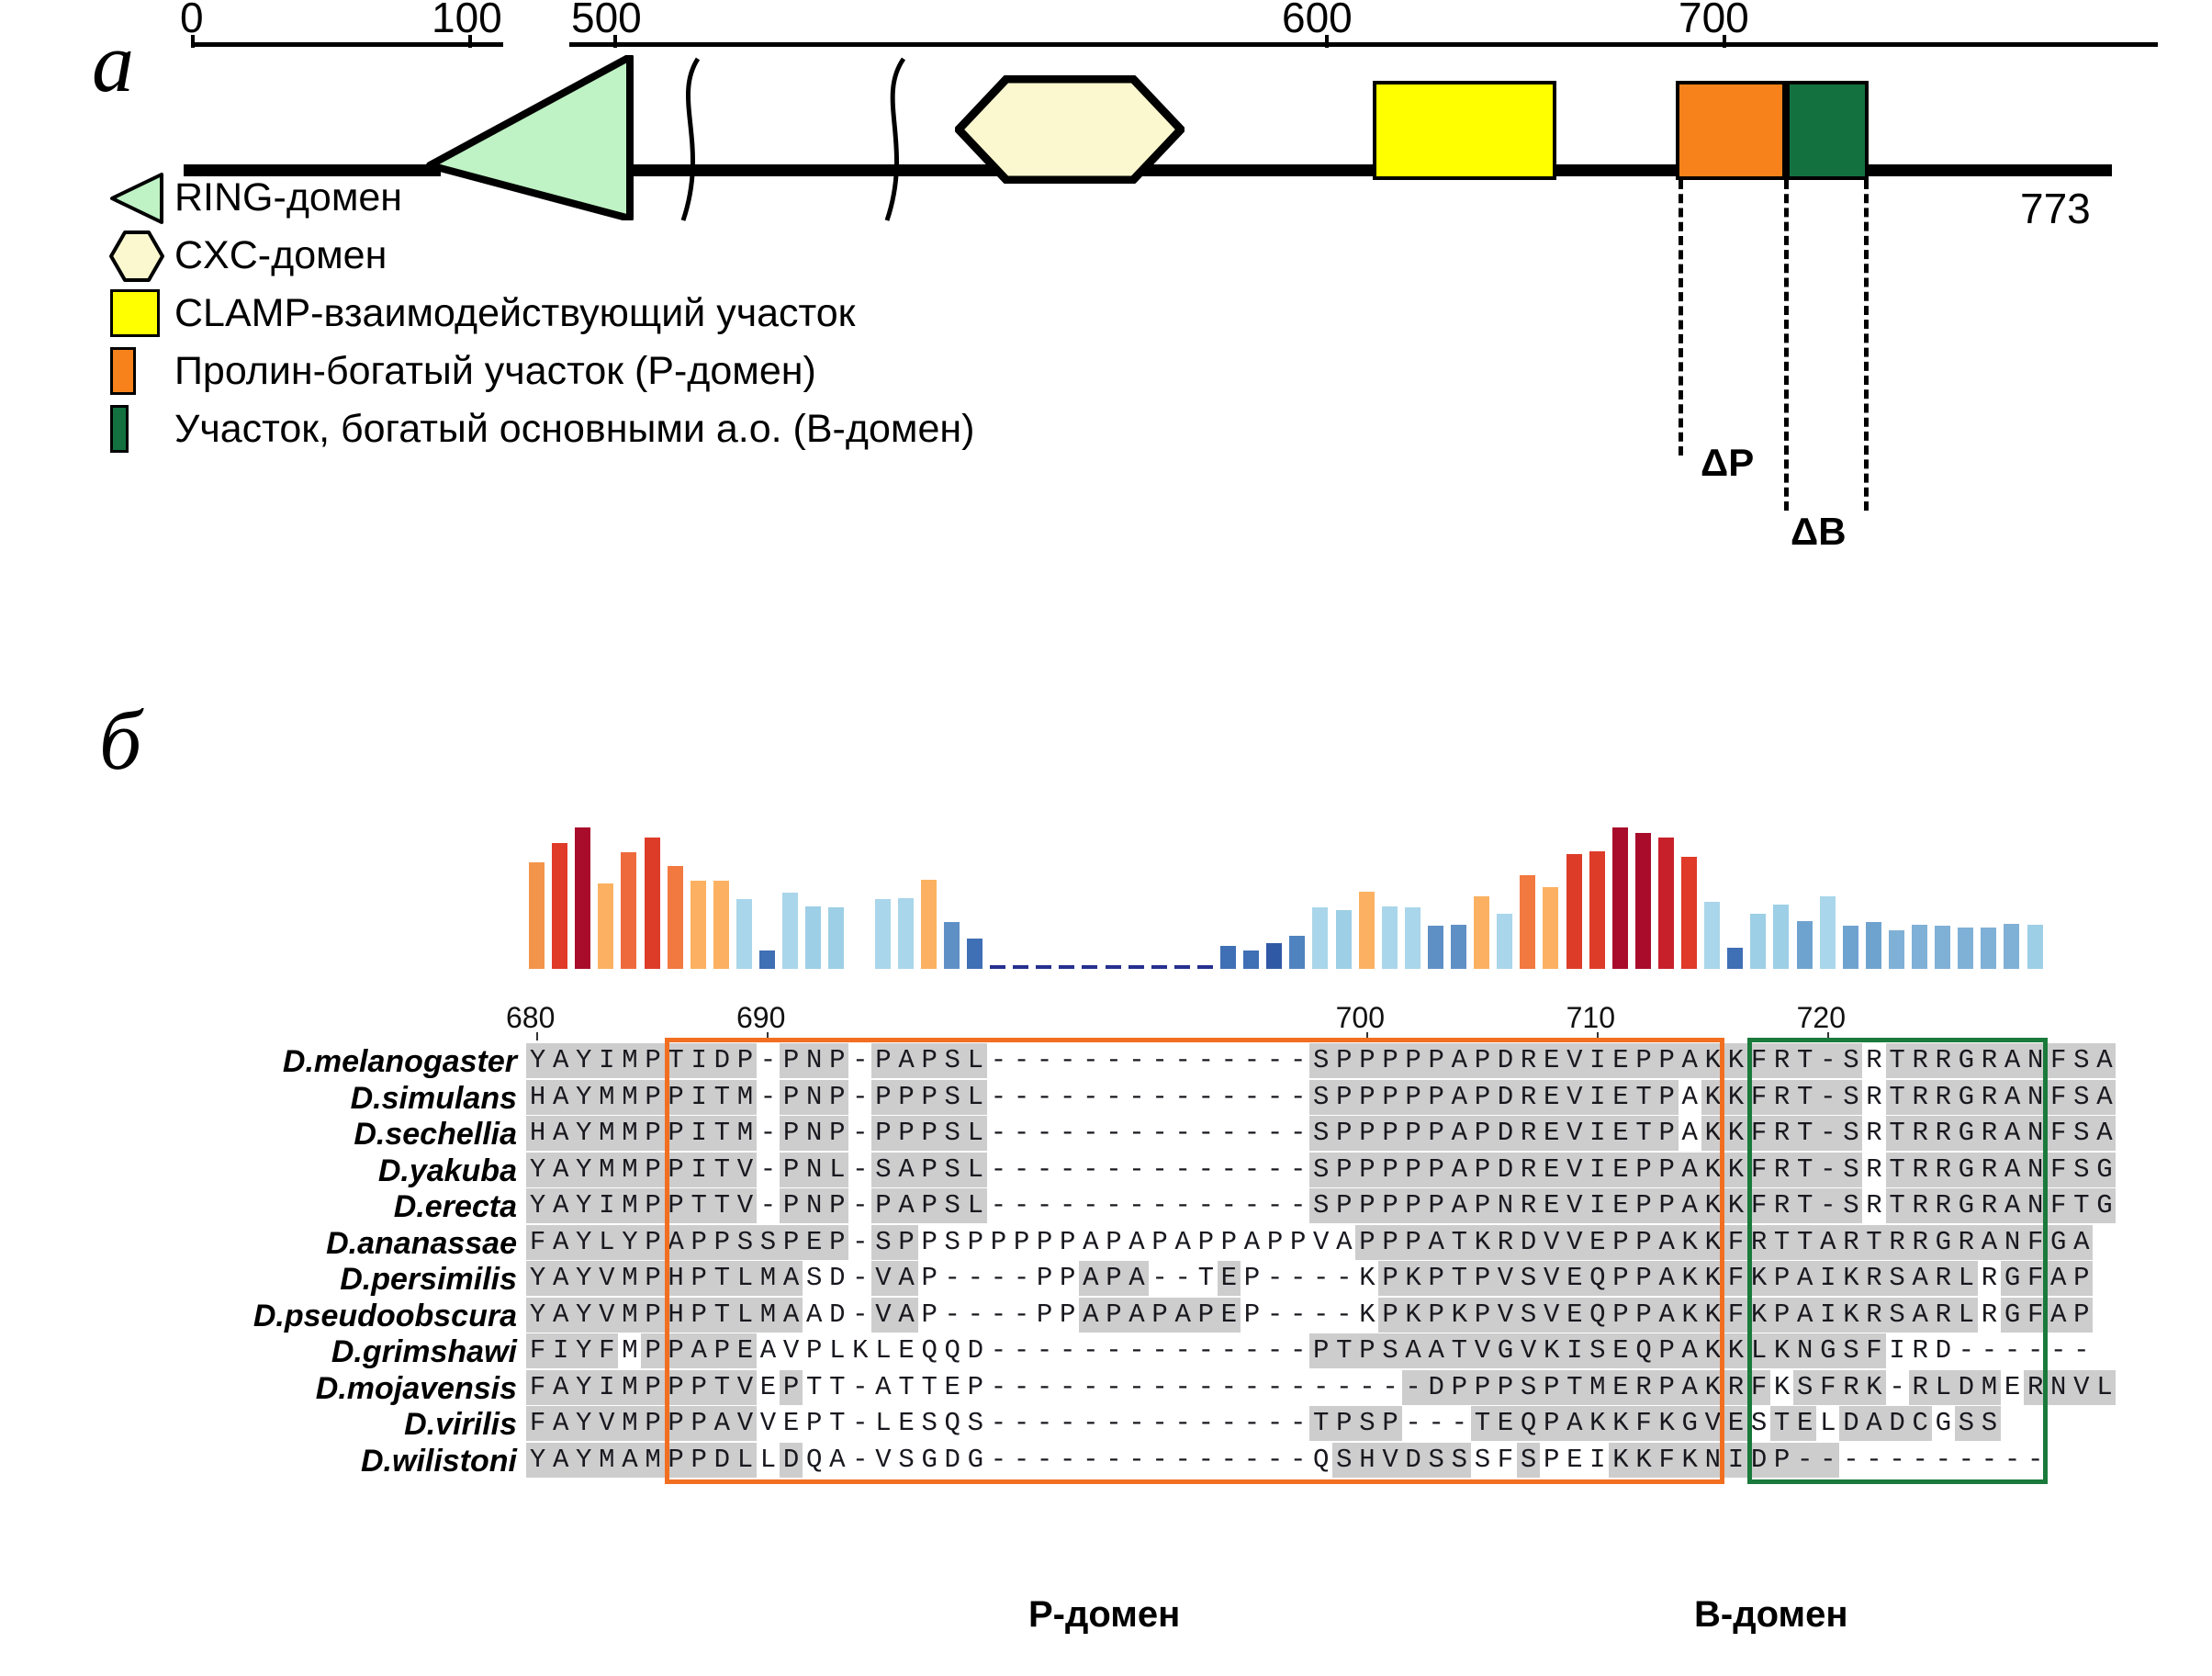 This screenshot has width=2212, height=1676. Describe the element at coordinates (1728, 462) in the screenshot. I see `delta-p-label: ΔP` at that location.